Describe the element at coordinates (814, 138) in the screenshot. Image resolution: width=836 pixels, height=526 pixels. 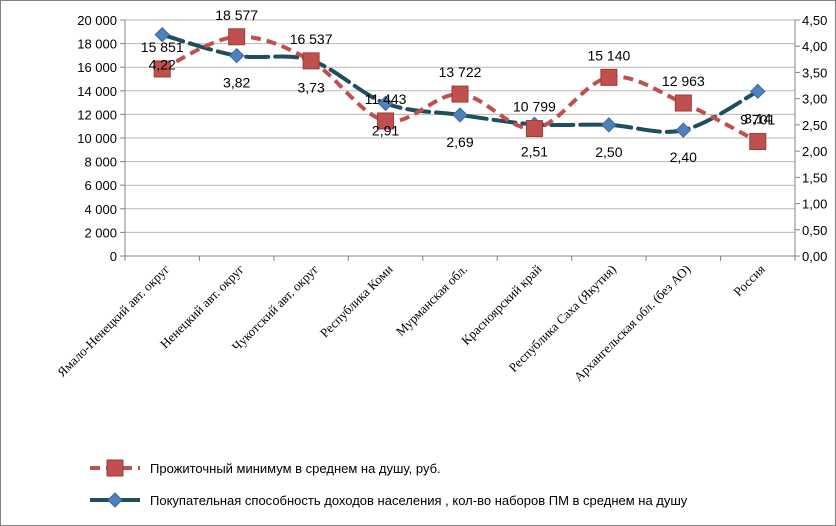
I see `right-axis-tick-labels: 0,00 0,50 1,00 1,50 2,00 2,50 3,00 3,50 4,00 4,50` at that location.